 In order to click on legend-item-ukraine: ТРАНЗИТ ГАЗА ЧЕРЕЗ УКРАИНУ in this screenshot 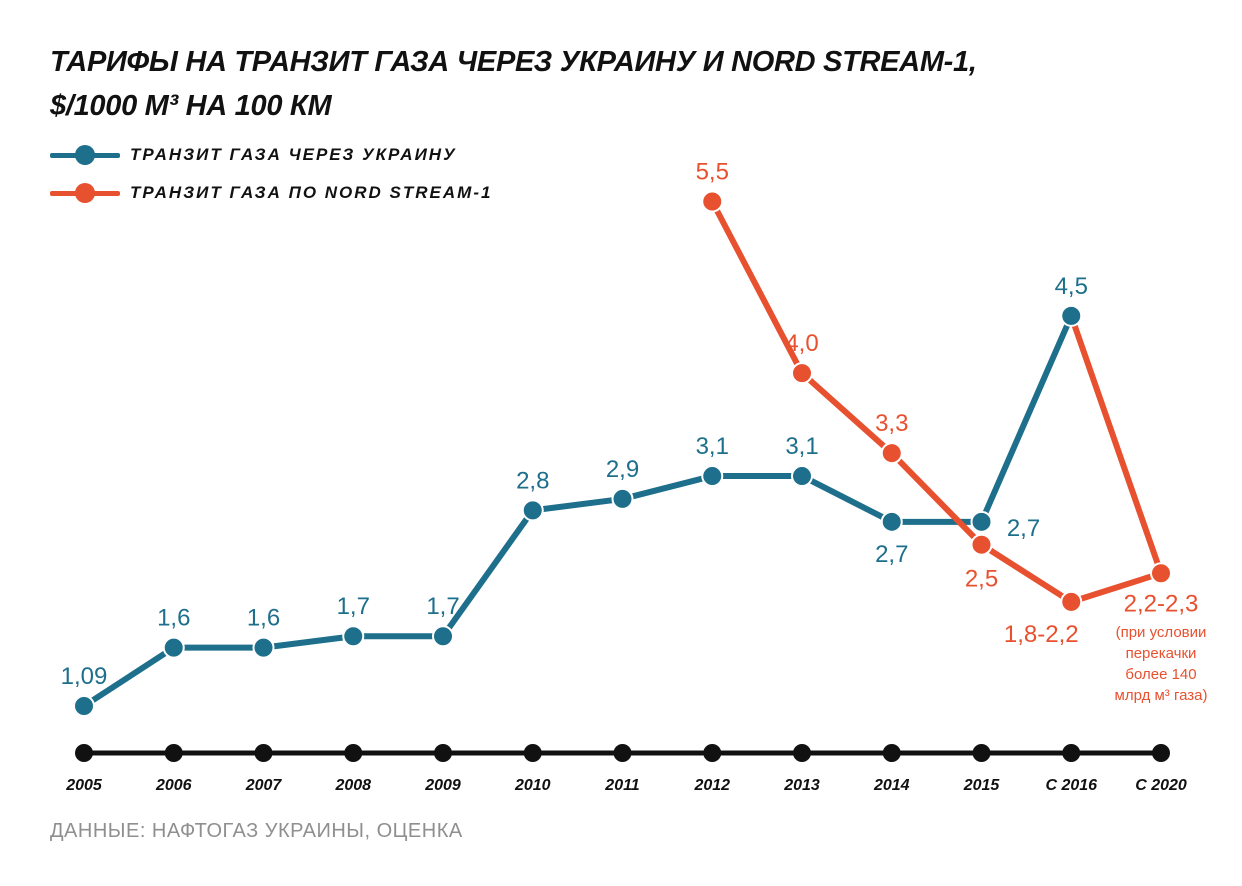, I will do `click(271, 155)`.